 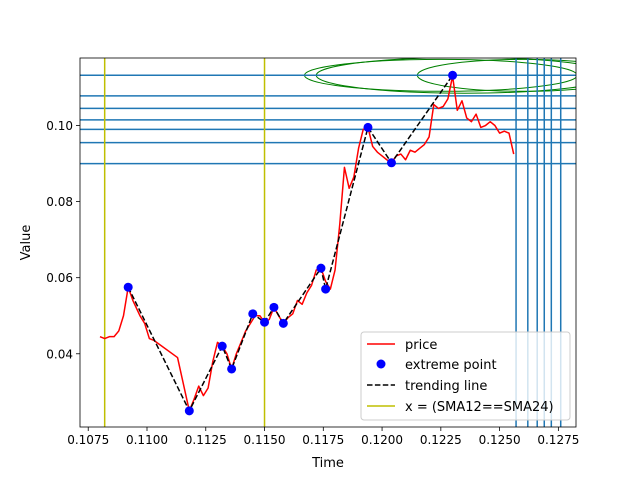 I want to click on legend-extreme-point-swatch, so click(x=381, y=364).